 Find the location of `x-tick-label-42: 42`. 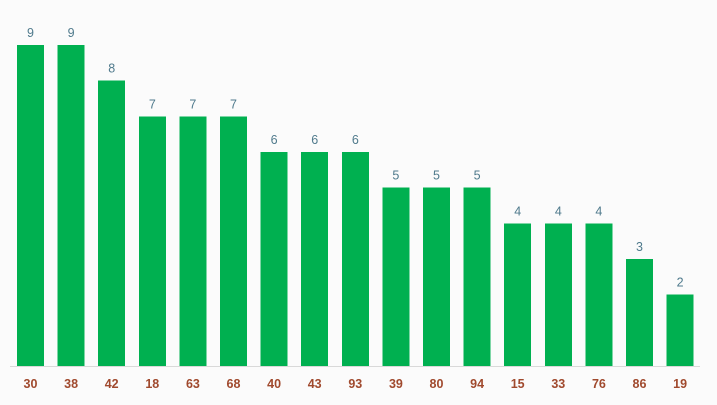

x-tick-label-42: 42 is located at coordinates (112, 384).